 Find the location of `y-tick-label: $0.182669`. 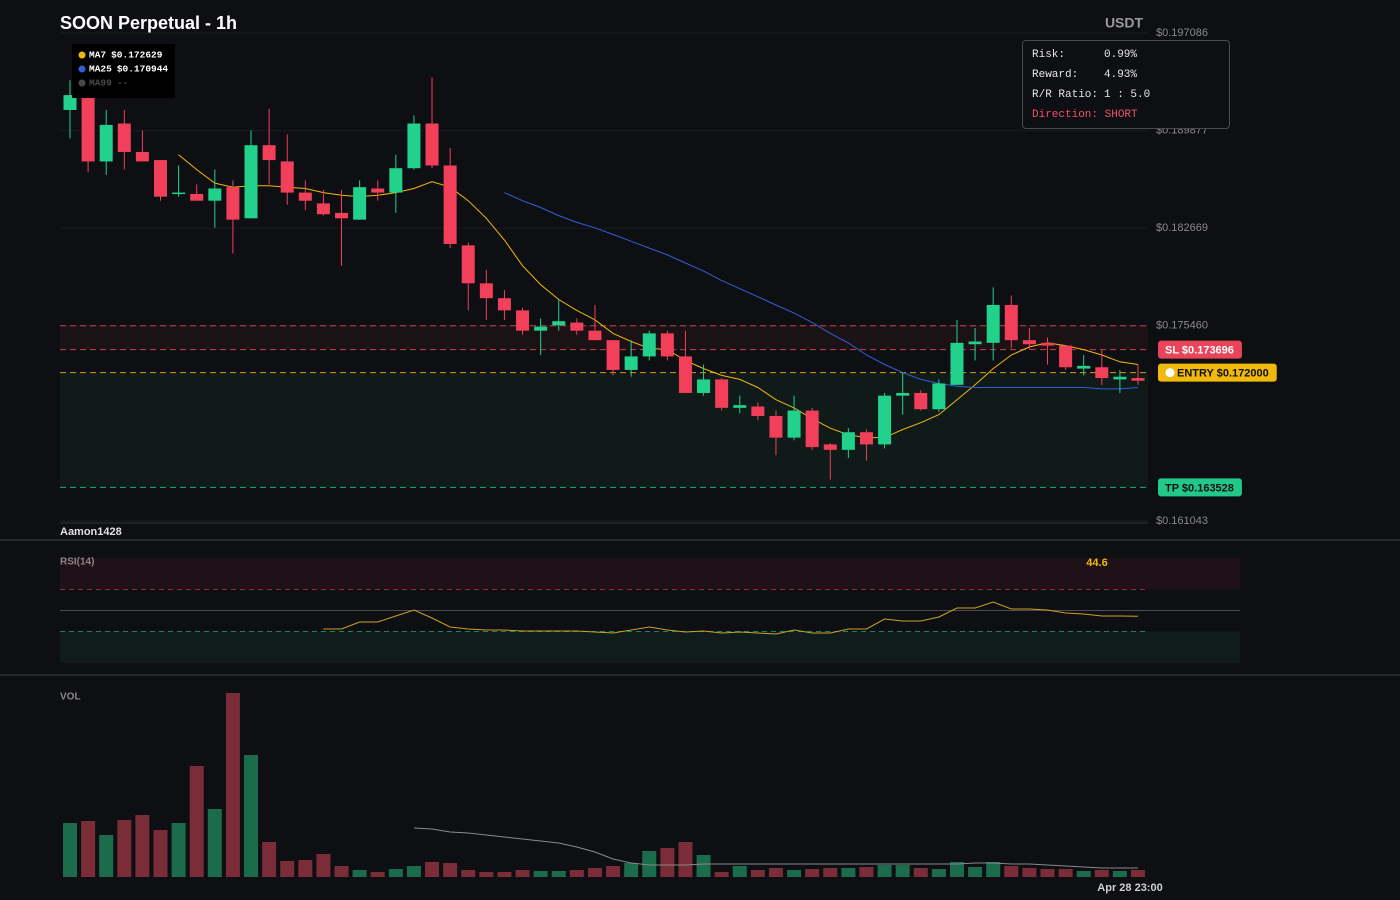

y-tick-label: $0.182669 is located at coordinates (1182, 228).